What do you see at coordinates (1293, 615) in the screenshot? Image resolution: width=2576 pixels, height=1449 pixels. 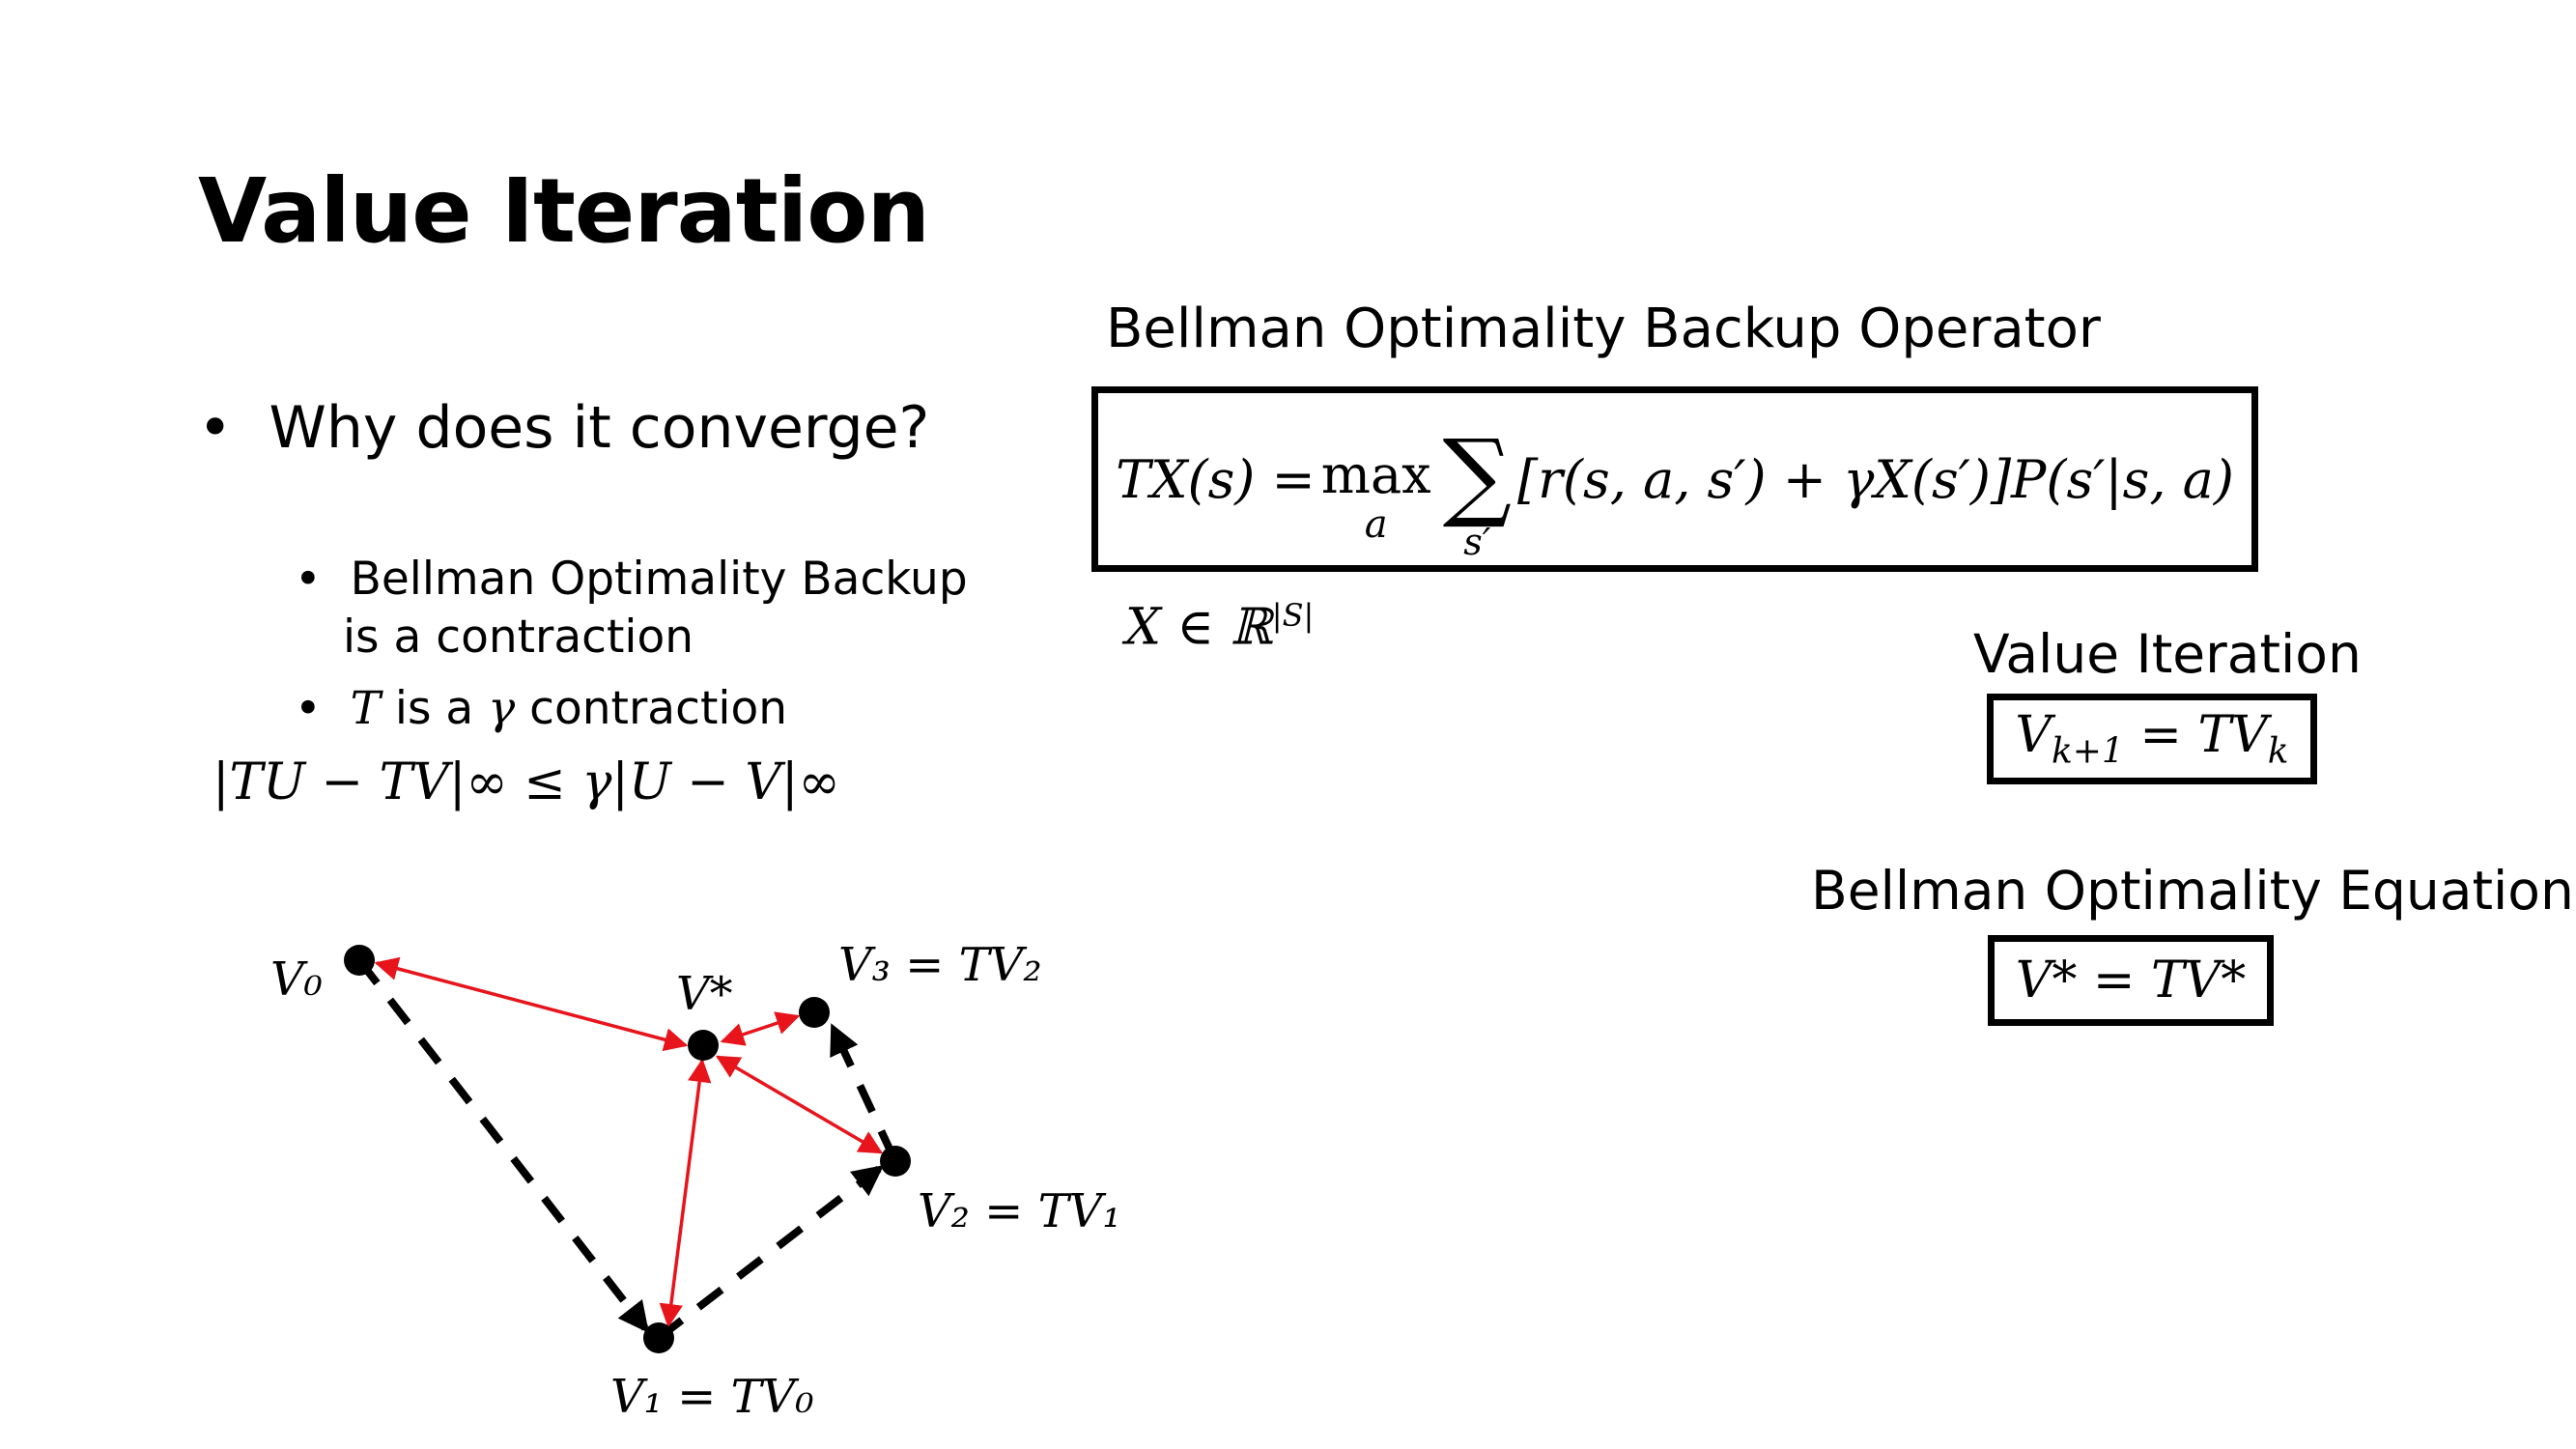 I see `domain-superscript: |S|` at bounding box center [1293, 615].